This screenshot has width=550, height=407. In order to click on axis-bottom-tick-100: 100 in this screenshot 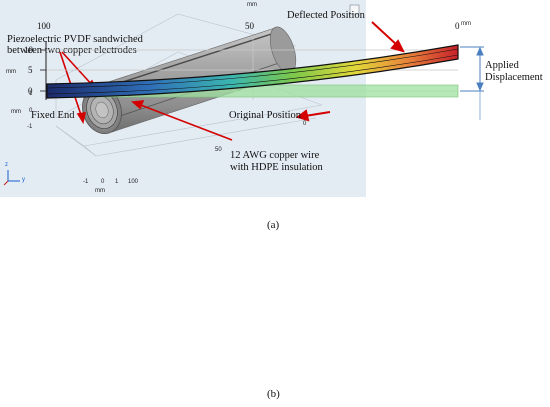, I will do `click(133, 182)`.